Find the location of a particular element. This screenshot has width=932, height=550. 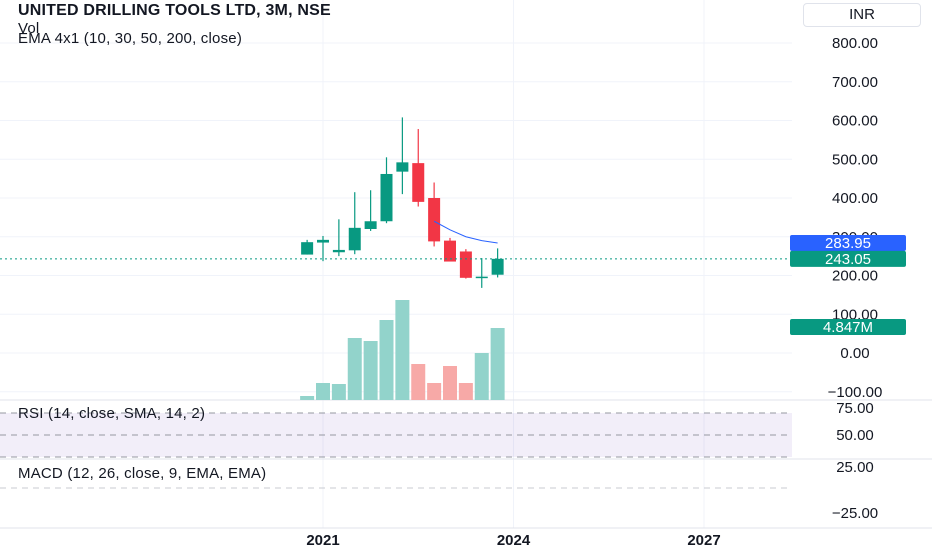

price-tick-label: 400.00 is located at coordinates (855, 198).